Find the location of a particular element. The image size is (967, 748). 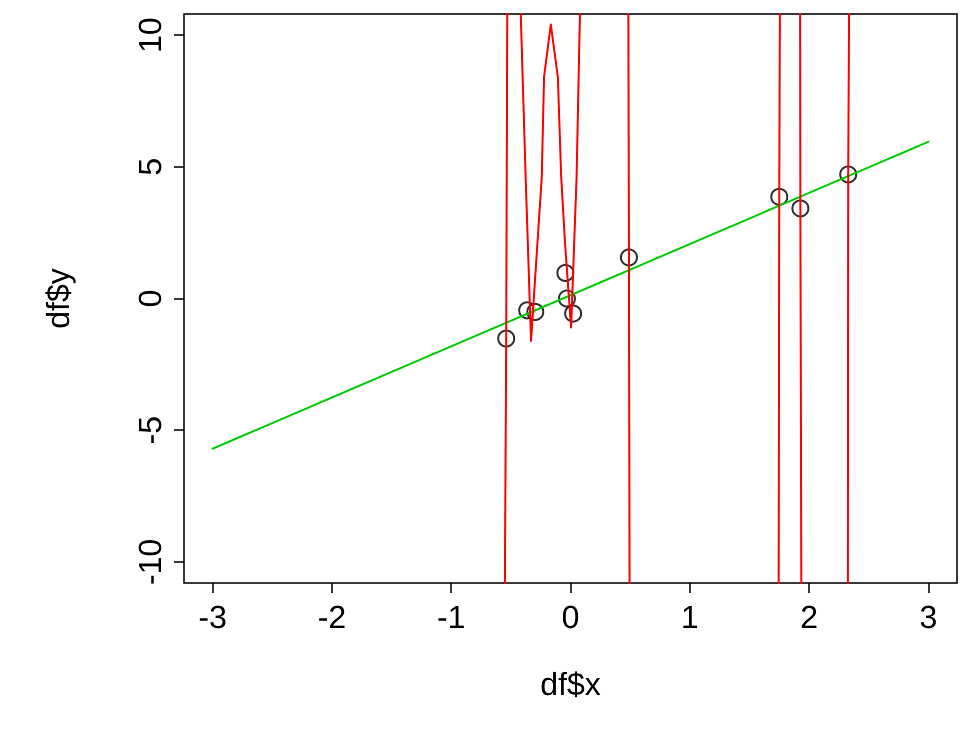

x-tick-label: -3 is located at coordinates (212, 617).